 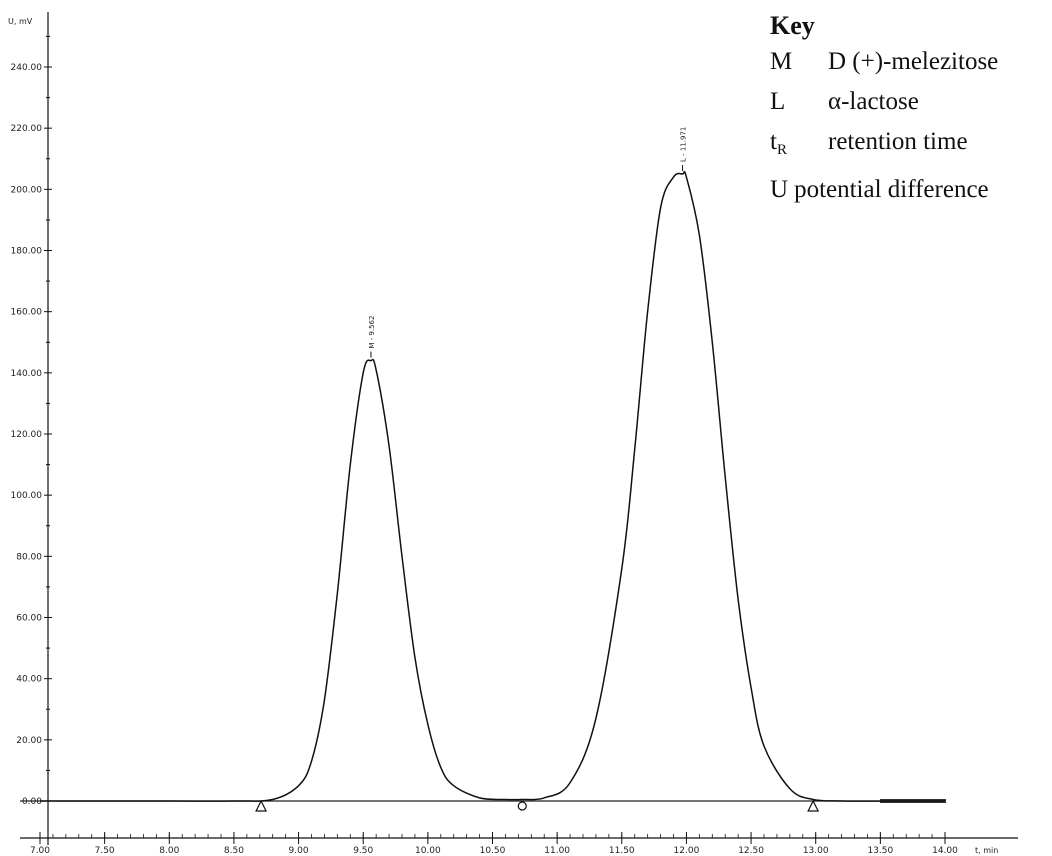 What do you see at coordinates (792, 25) in the screenshot?
I see `key-title: Key` at bounding box center [792, 25].